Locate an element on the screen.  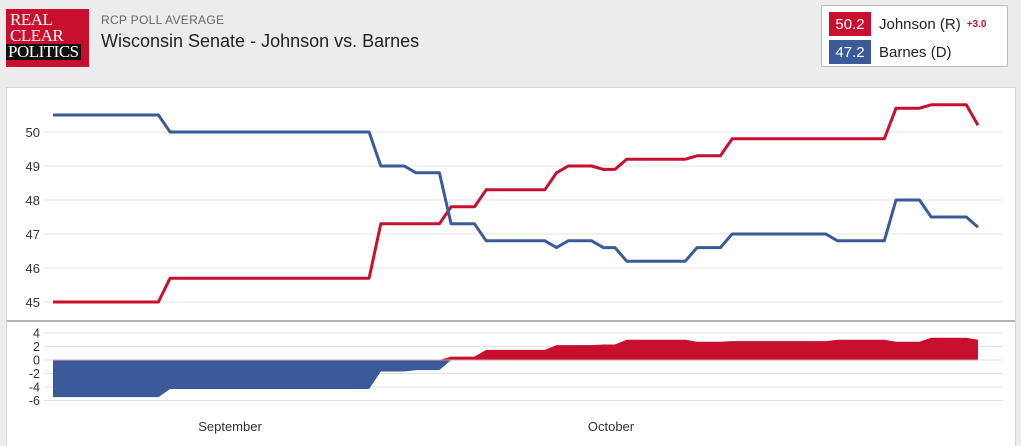
main-y-tick-label: 45 is located at coordinates (33, 302).